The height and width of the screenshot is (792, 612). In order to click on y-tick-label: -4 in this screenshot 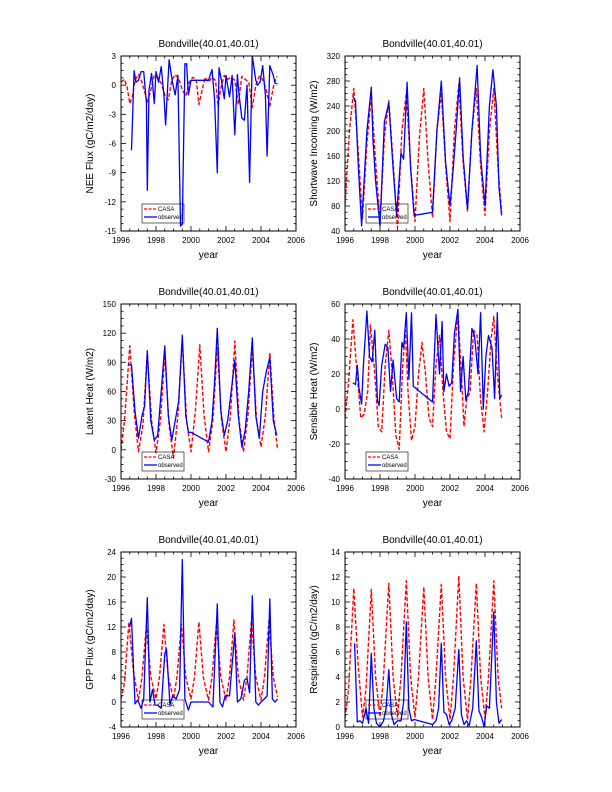, I will do `click(113, 727)`.